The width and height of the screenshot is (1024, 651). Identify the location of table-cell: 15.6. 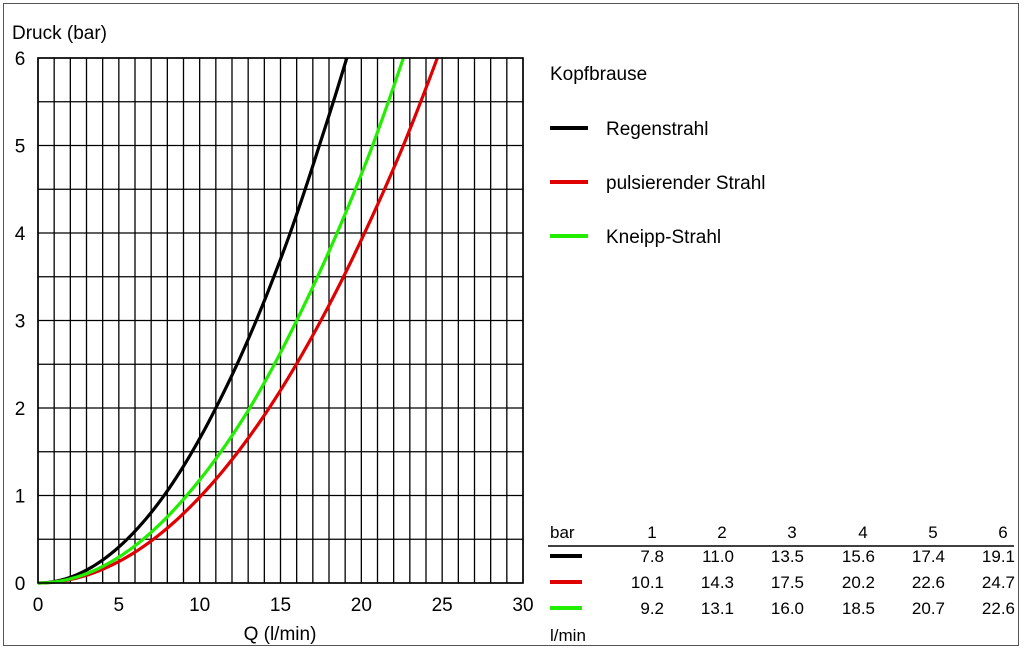
(858, 556).